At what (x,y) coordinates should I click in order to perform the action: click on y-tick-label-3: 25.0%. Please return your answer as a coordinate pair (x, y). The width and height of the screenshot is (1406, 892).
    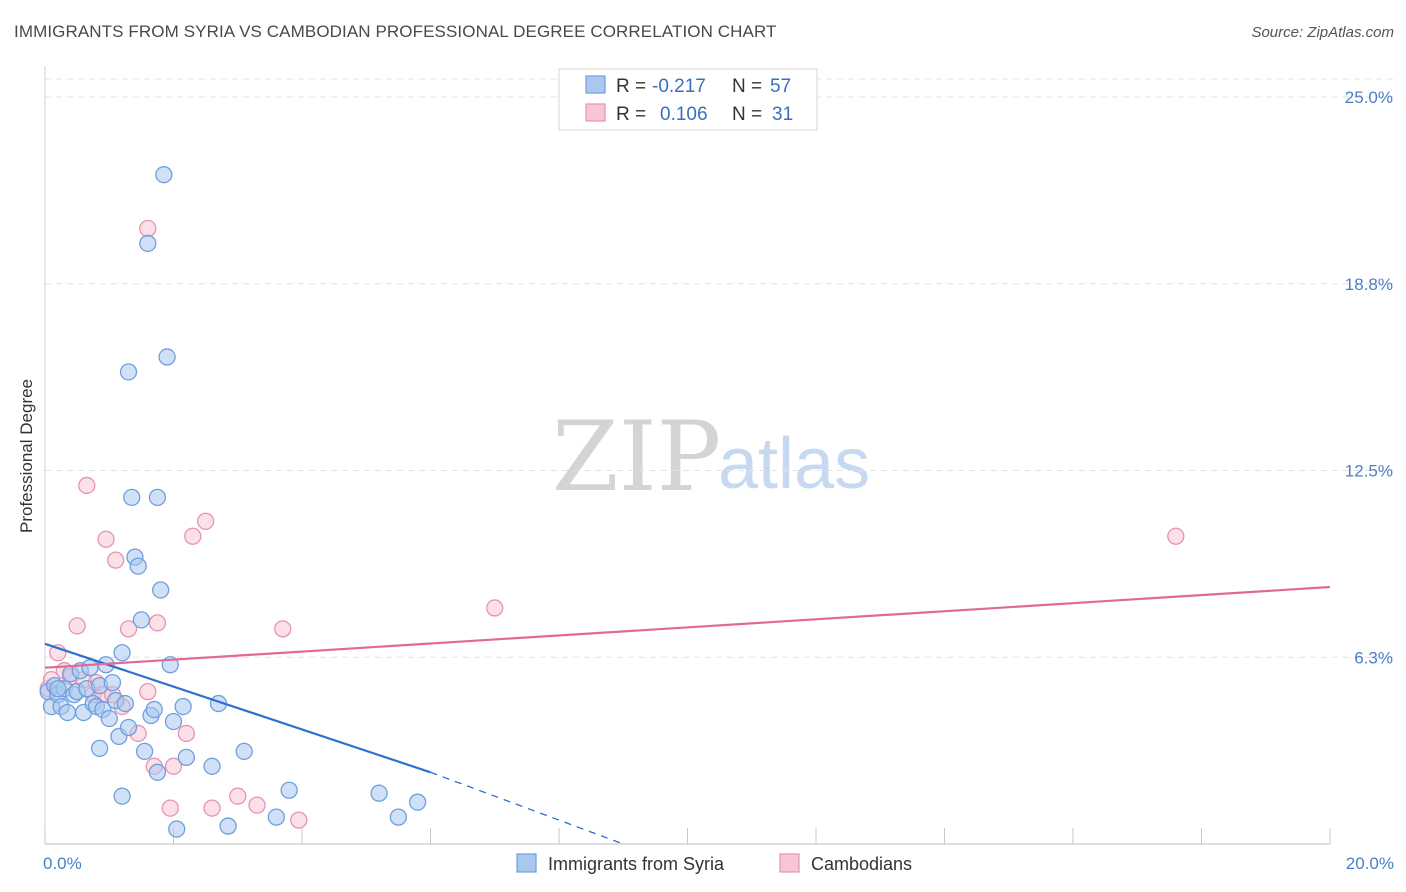
    Looking at the image, I should click on (1369, 97).